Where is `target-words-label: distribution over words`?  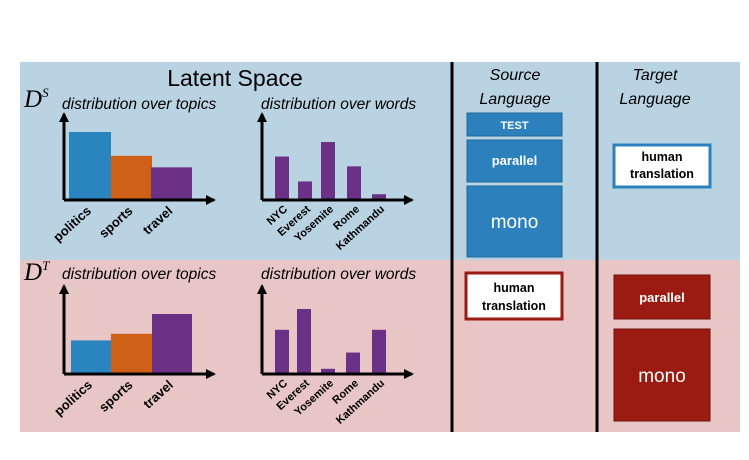 target-words-label: distribution over words is located at coordinates (338, 274).